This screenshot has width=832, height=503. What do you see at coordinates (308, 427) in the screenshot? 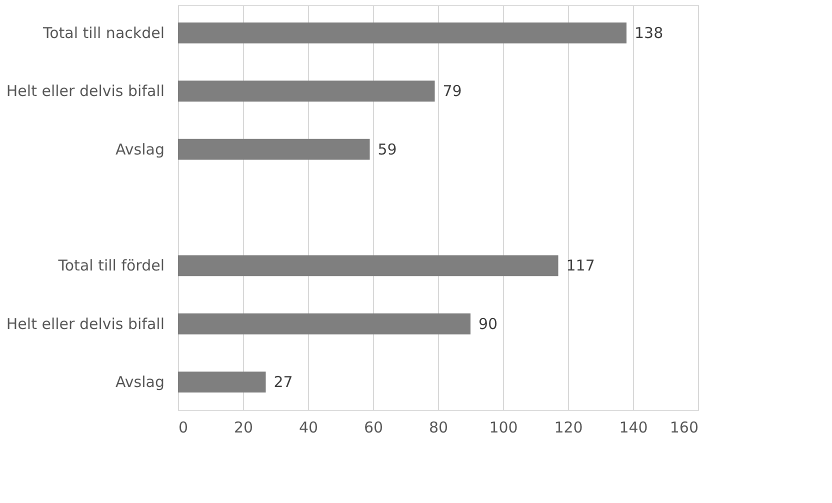
I see `x-tick-label: 40` at bounding box center [308, 427].